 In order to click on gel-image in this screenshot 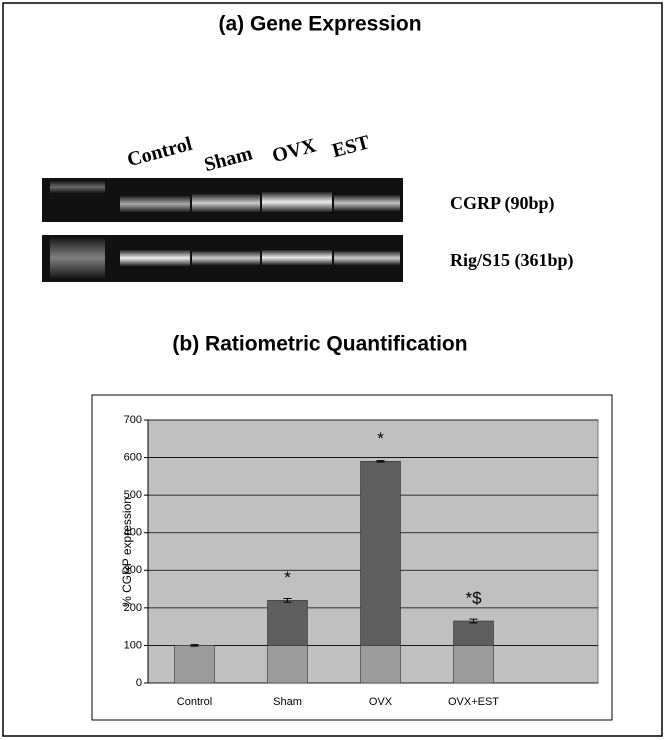, I will do `click(222, 230)`.